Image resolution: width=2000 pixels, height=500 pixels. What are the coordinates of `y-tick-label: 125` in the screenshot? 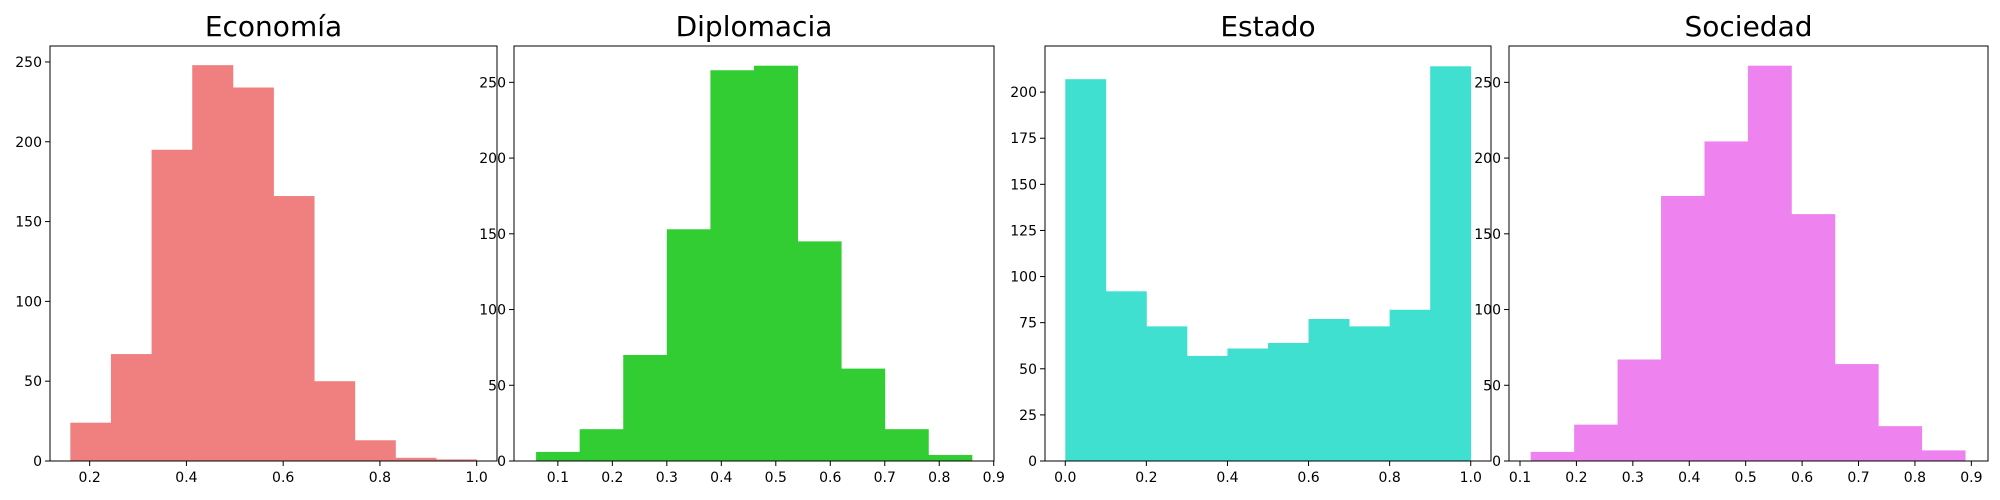 It's located at (1023, 231).